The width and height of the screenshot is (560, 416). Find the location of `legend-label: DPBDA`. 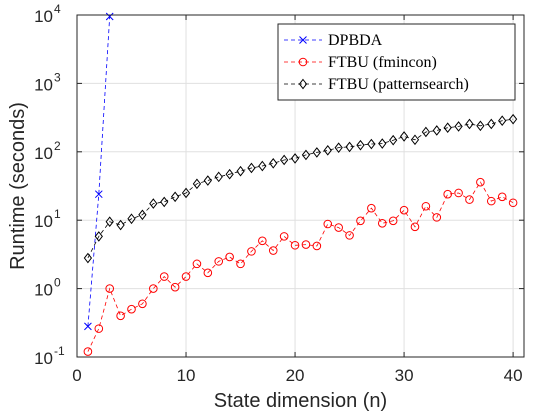

legend-label: DPBDA is located at coordinates (355, 40).